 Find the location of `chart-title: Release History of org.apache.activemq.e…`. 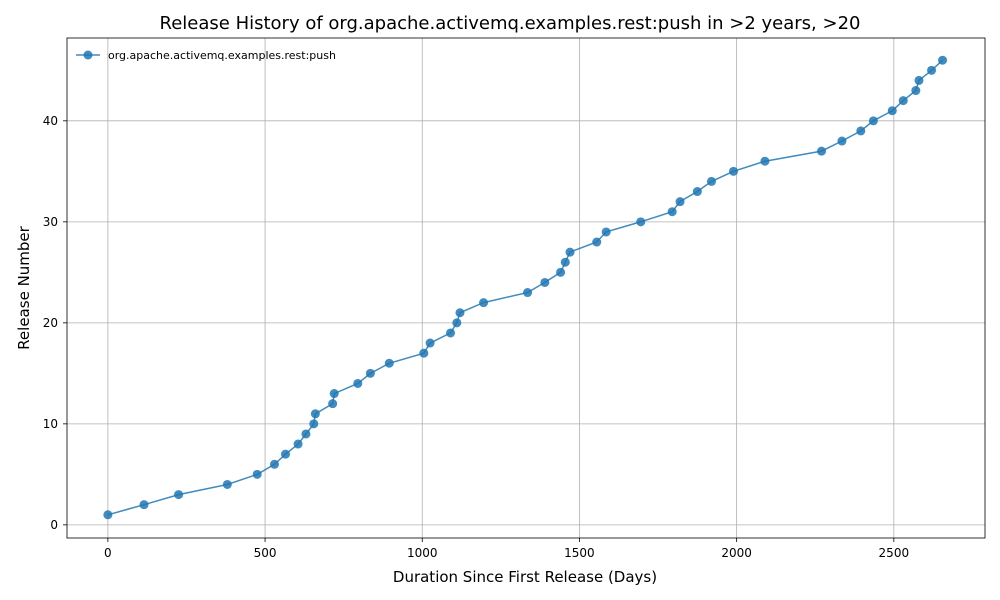

chart-title: Release History of org.apache.activemq.e… is located at coordinates (510, 23).